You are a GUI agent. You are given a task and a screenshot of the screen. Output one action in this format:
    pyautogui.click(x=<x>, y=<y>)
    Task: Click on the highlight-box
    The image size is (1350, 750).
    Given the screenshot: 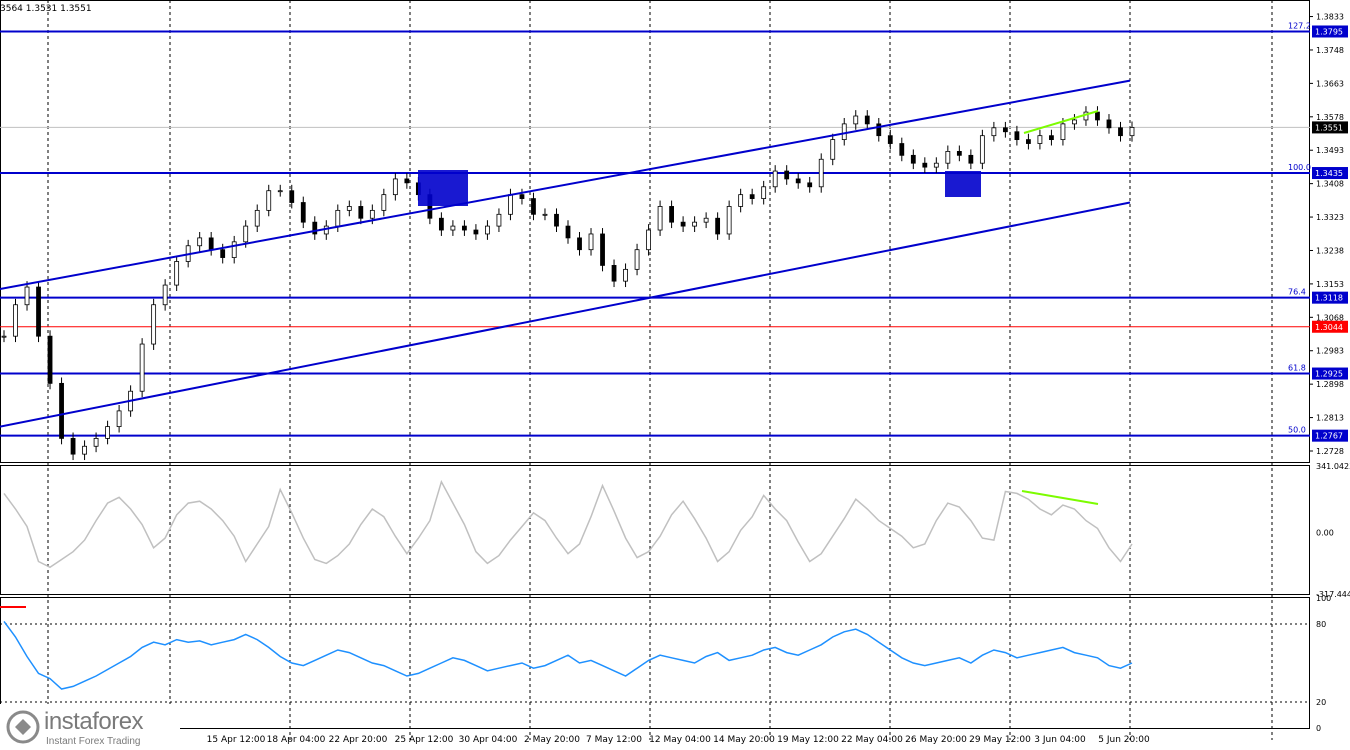 What is the action you would take?
    pyautogui.click(x=963, y=184)
    